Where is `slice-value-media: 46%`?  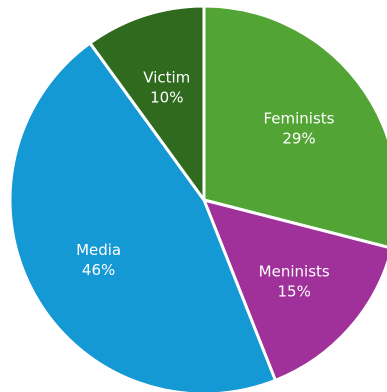 slice-value-media: 46% is located at coordinates (98, 270).